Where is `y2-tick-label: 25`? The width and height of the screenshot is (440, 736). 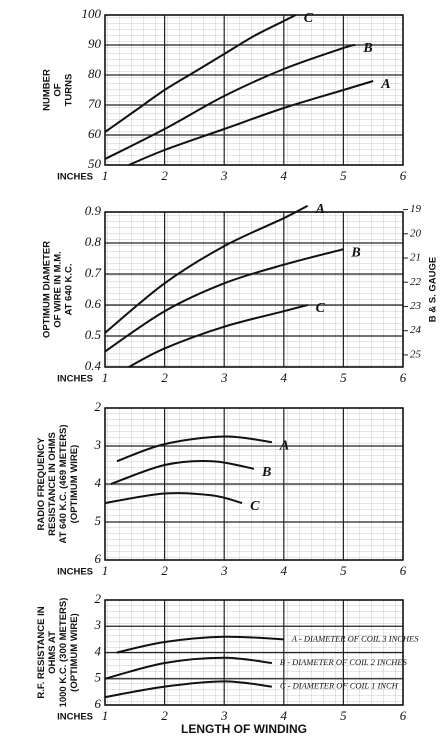 y2-tick-label: 25 is located at coordinates (416, 354).